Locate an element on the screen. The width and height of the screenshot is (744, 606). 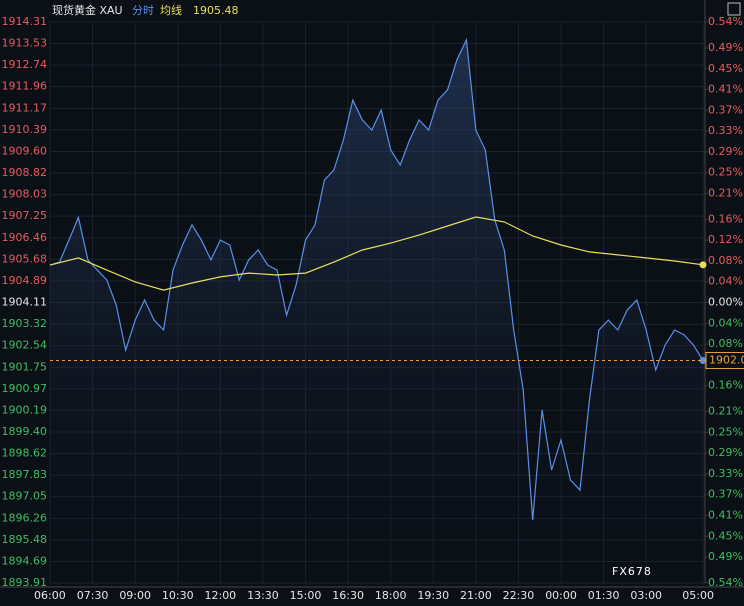
y-tick-label: 1893.91 is located at coordinates (25, 582).